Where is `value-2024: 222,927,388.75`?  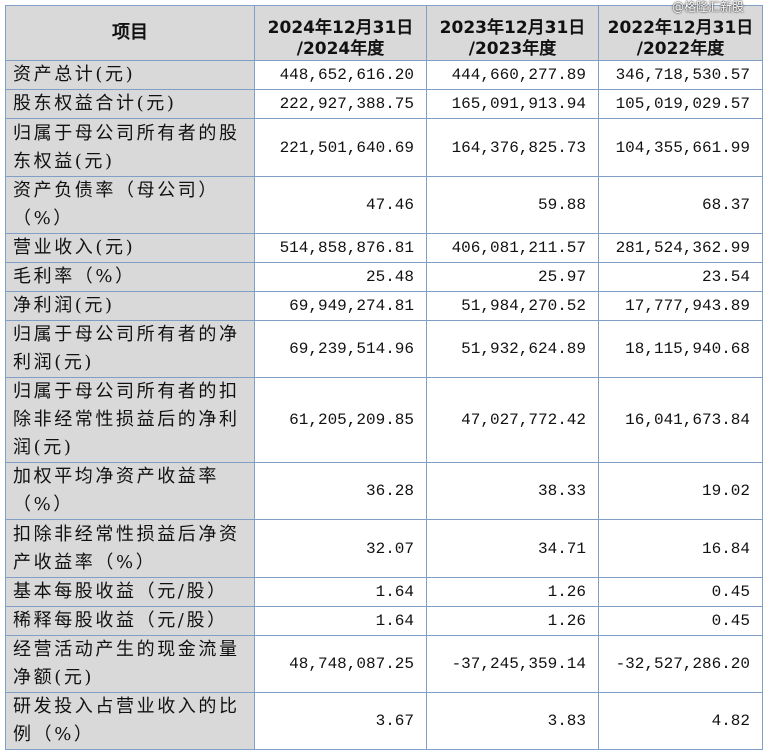 value-2024: 222,927,388.75 is located at coordinates (340, 104).